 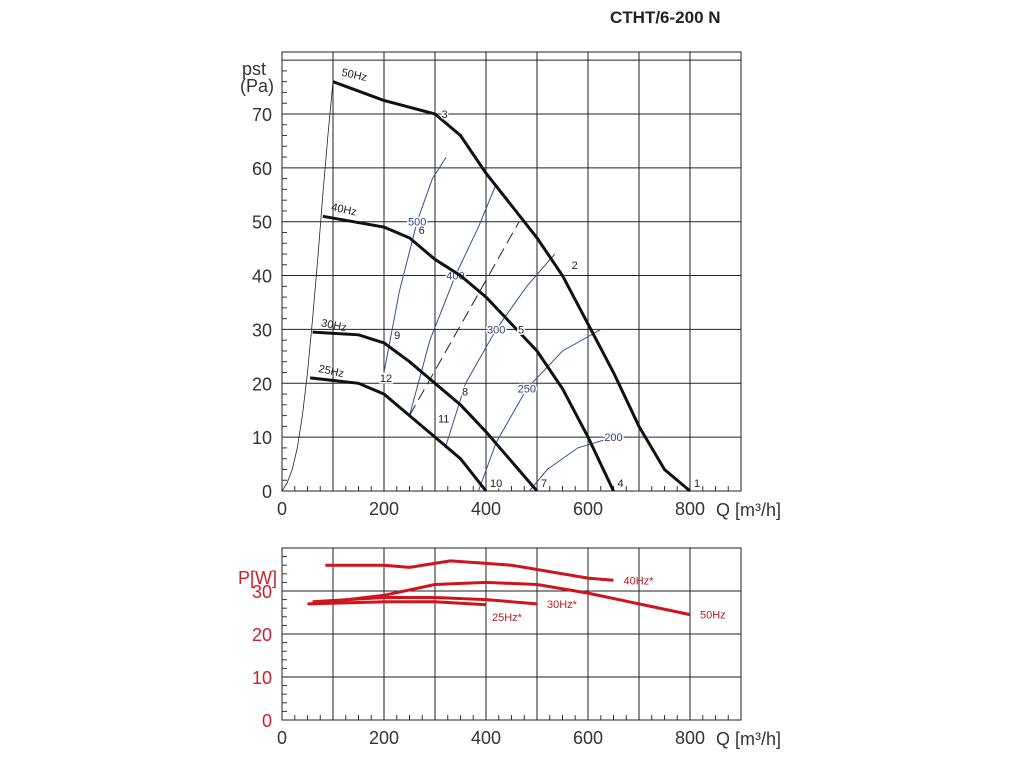 What do you see at coordinates (562, 605) in the screenshot?
I see `power-curve-label: 30Hz*` at bounding box center [562, 605].